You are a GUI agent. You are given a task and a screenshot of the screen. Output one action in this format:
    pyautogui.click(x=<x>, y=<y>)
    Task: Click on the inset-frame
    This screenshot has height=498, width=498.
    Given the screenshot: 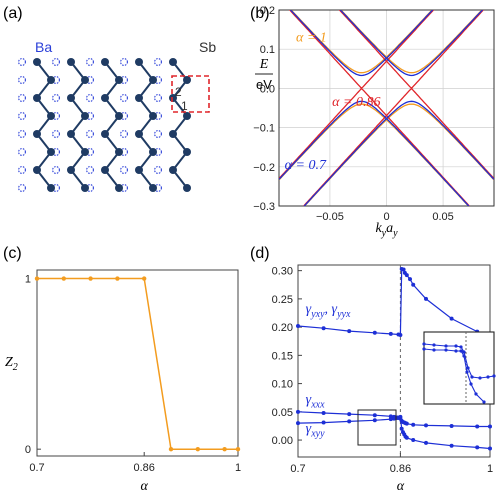 What is the action you would take?
    pyautogui.click(x=459, y=368)
    